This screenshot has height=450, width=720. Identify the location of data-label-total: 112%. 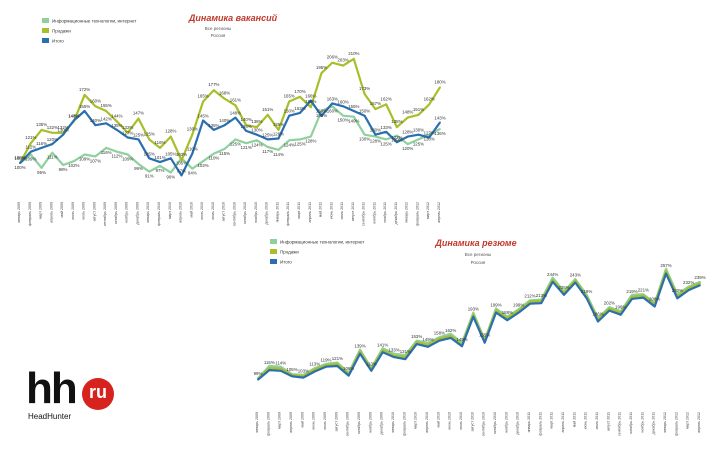
(30, 147).